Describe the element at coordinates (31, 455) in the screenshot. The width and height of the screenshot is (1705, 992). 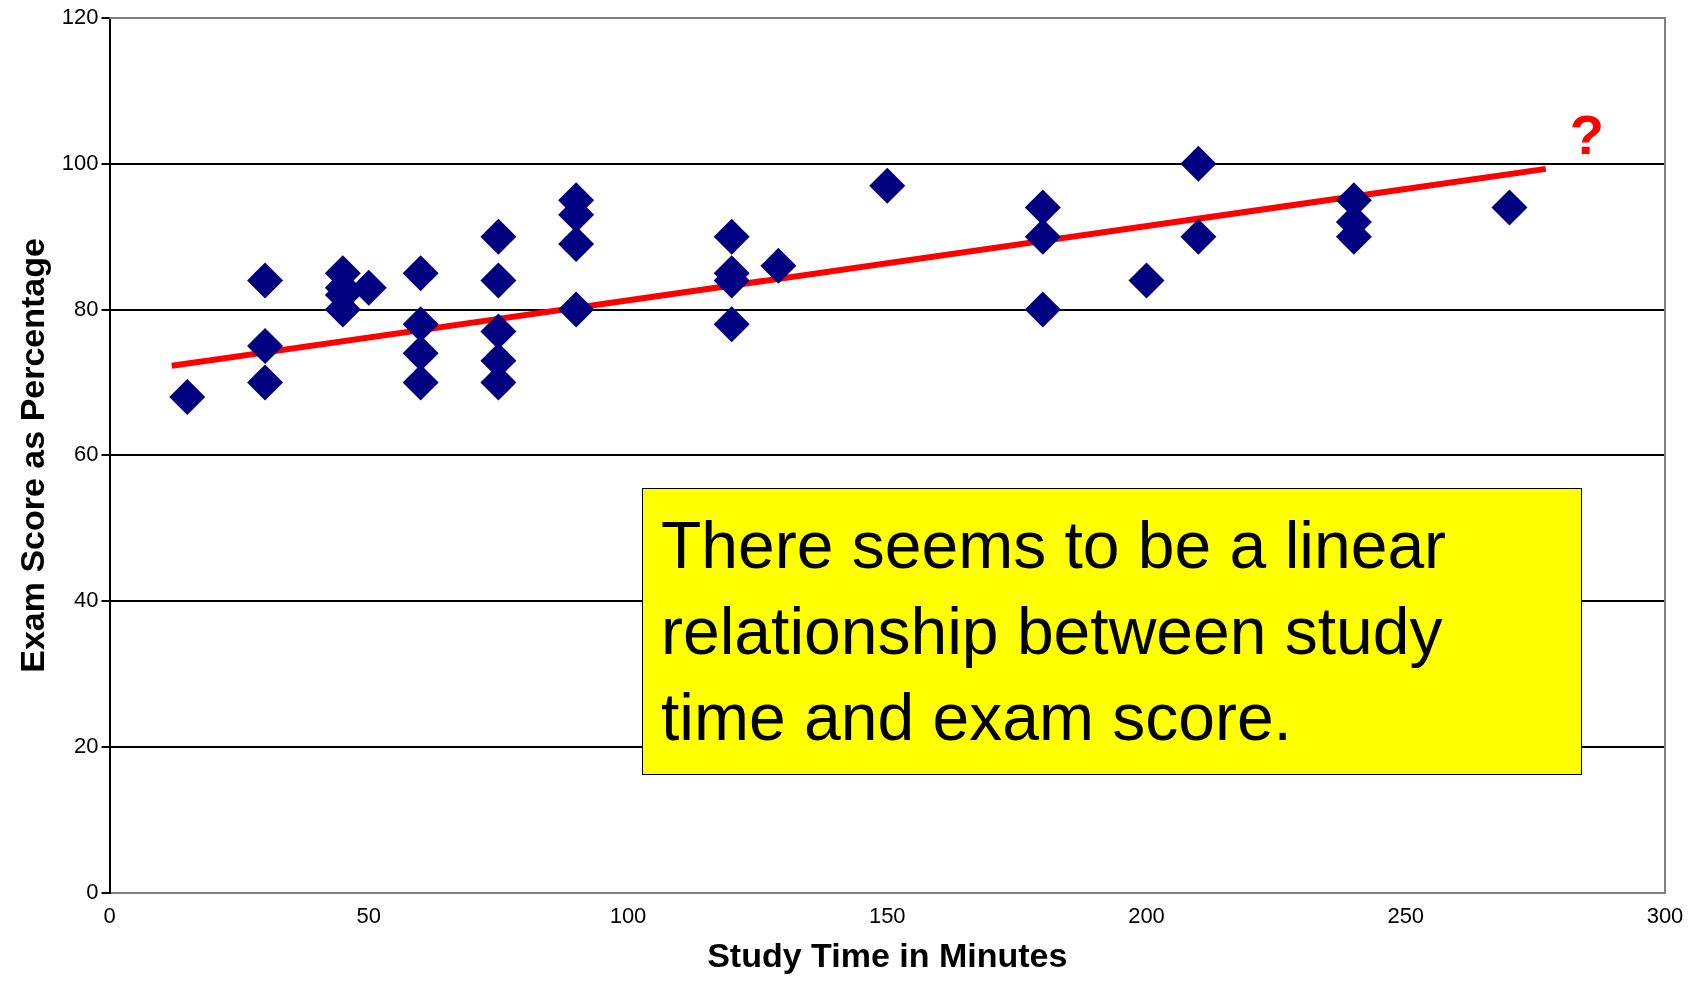
I see `y-axis-title: Exam Score as Percentage` at that location.